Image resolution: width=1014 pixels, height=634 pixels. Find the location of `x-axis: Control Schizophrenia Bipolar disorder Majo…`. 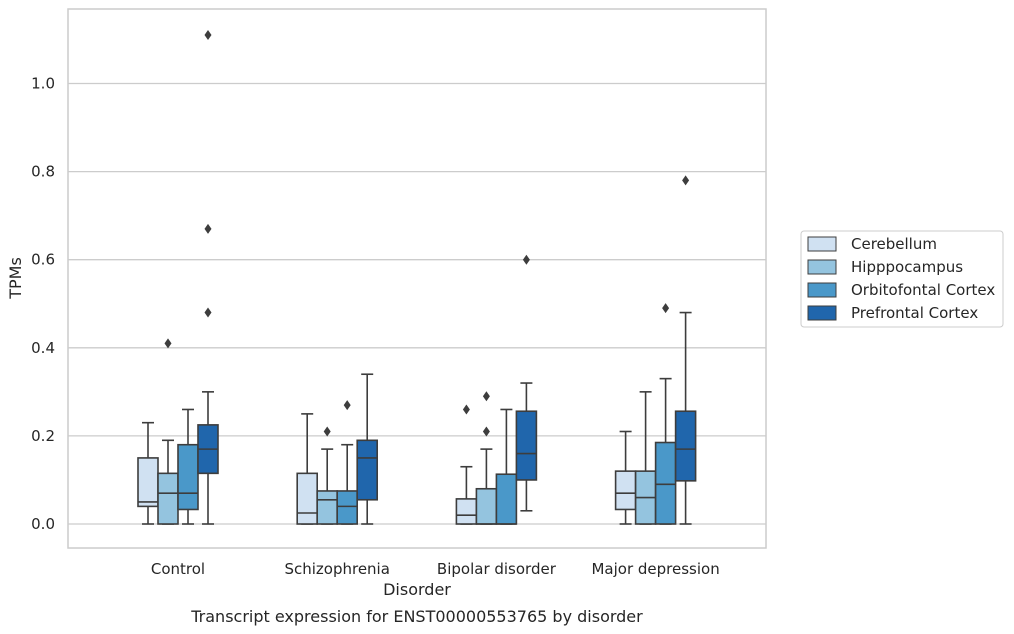

x-axis: Control Schizophrenia Bipolar disorder Majo… is located at coordinates (435, 569).